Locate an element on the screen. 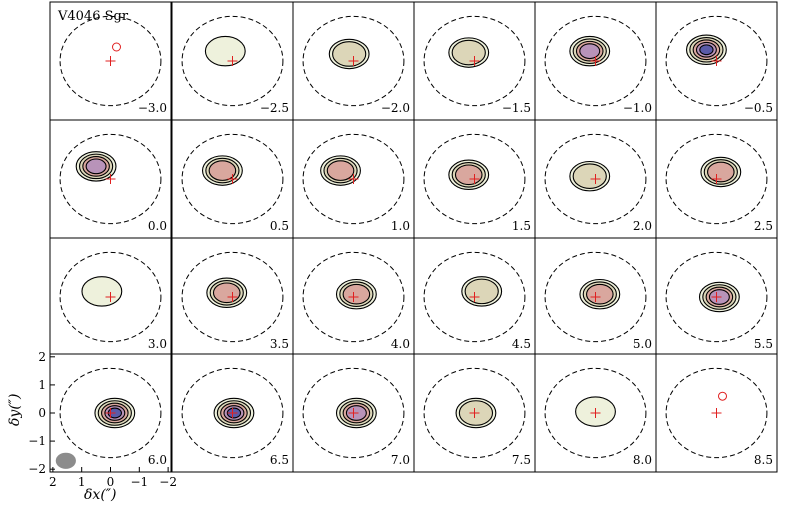 The width and height of the screenshot is (789, 510). channel-panel: 2.0 is located at coordinates (595, 179).